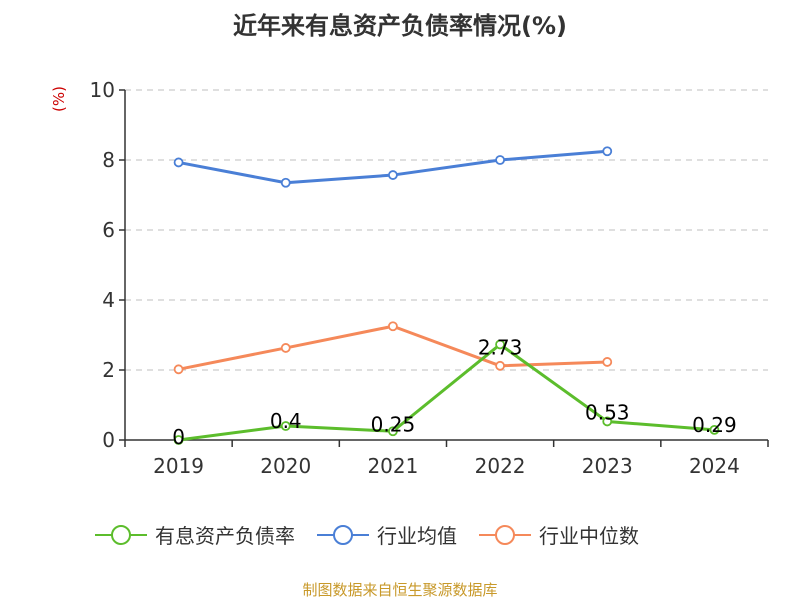 The image size is (800, 600). I want to click on legend: 有息资产负债率 行业均值 行业中位数, so click(415, 534).